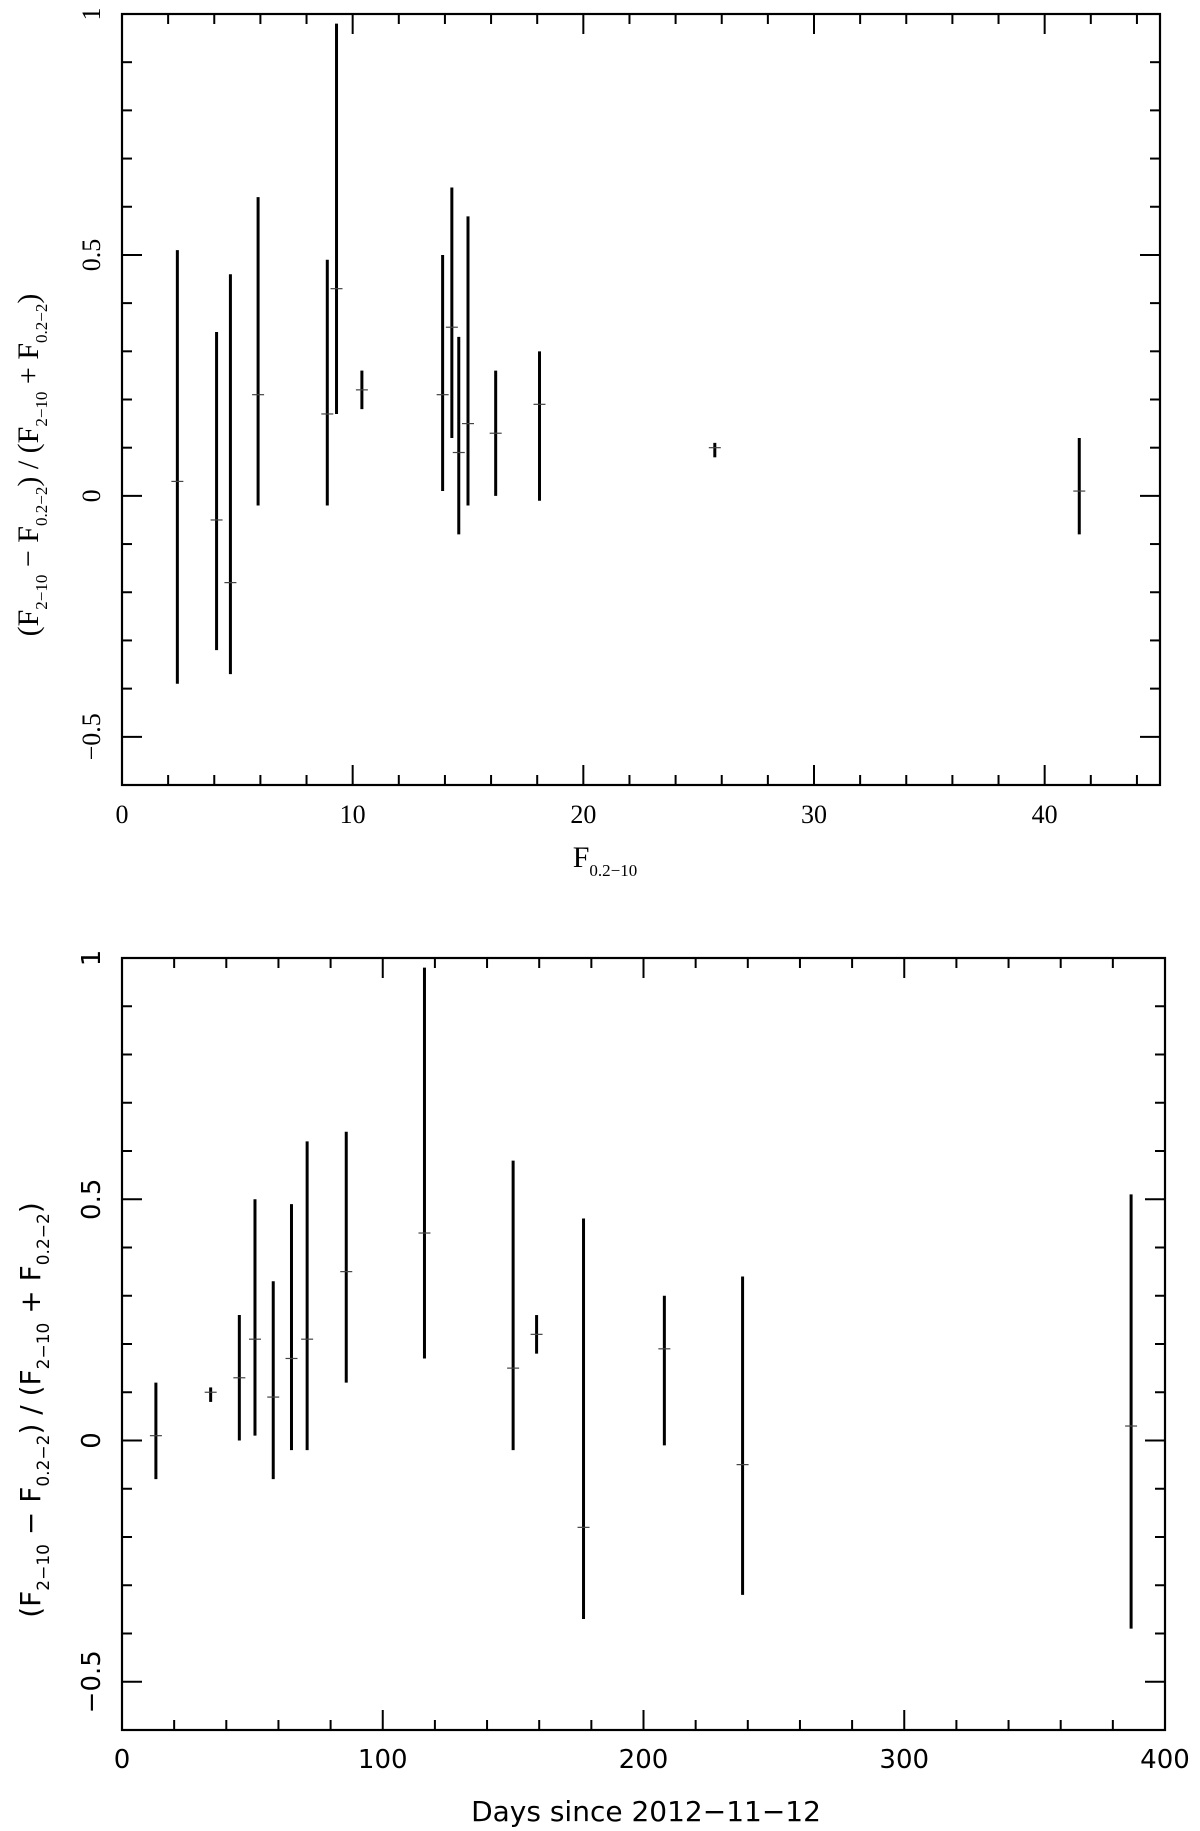 The width and height of the screenshot is (1200, 1831). Describe the element at coordinates (92, 1199) in the screenshot. I see `chart-bottom-ytick-label: 0.5` at that location.